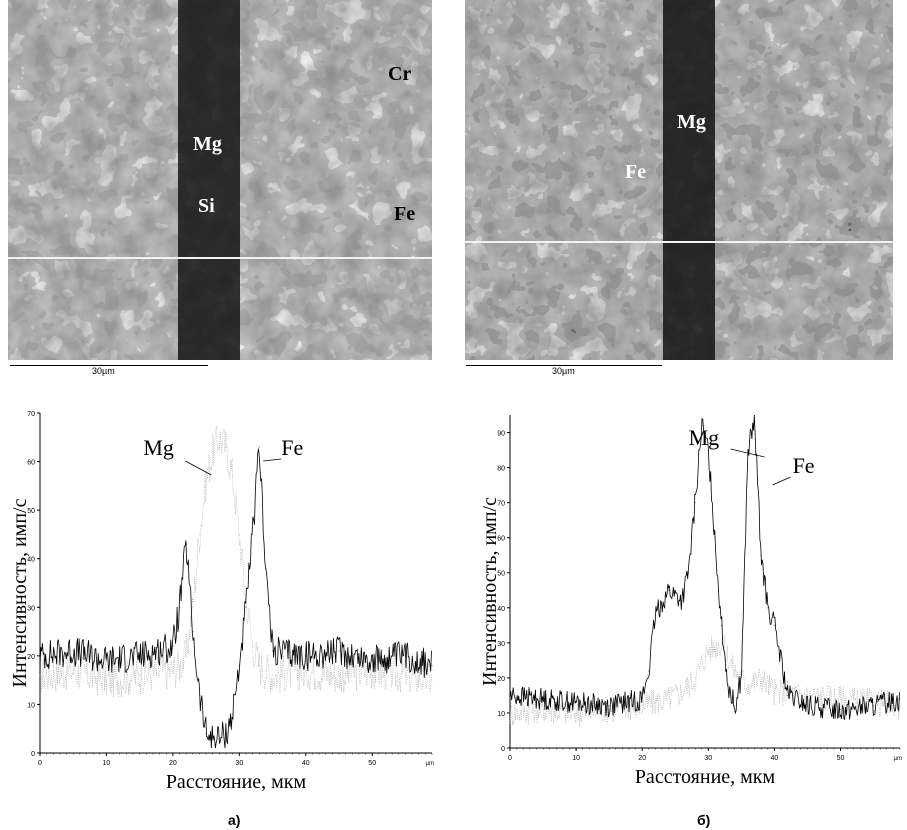 This screenshot has width=907, height=830. I want to click on chart-1-y-tick-label: 80, so click(501, 469).